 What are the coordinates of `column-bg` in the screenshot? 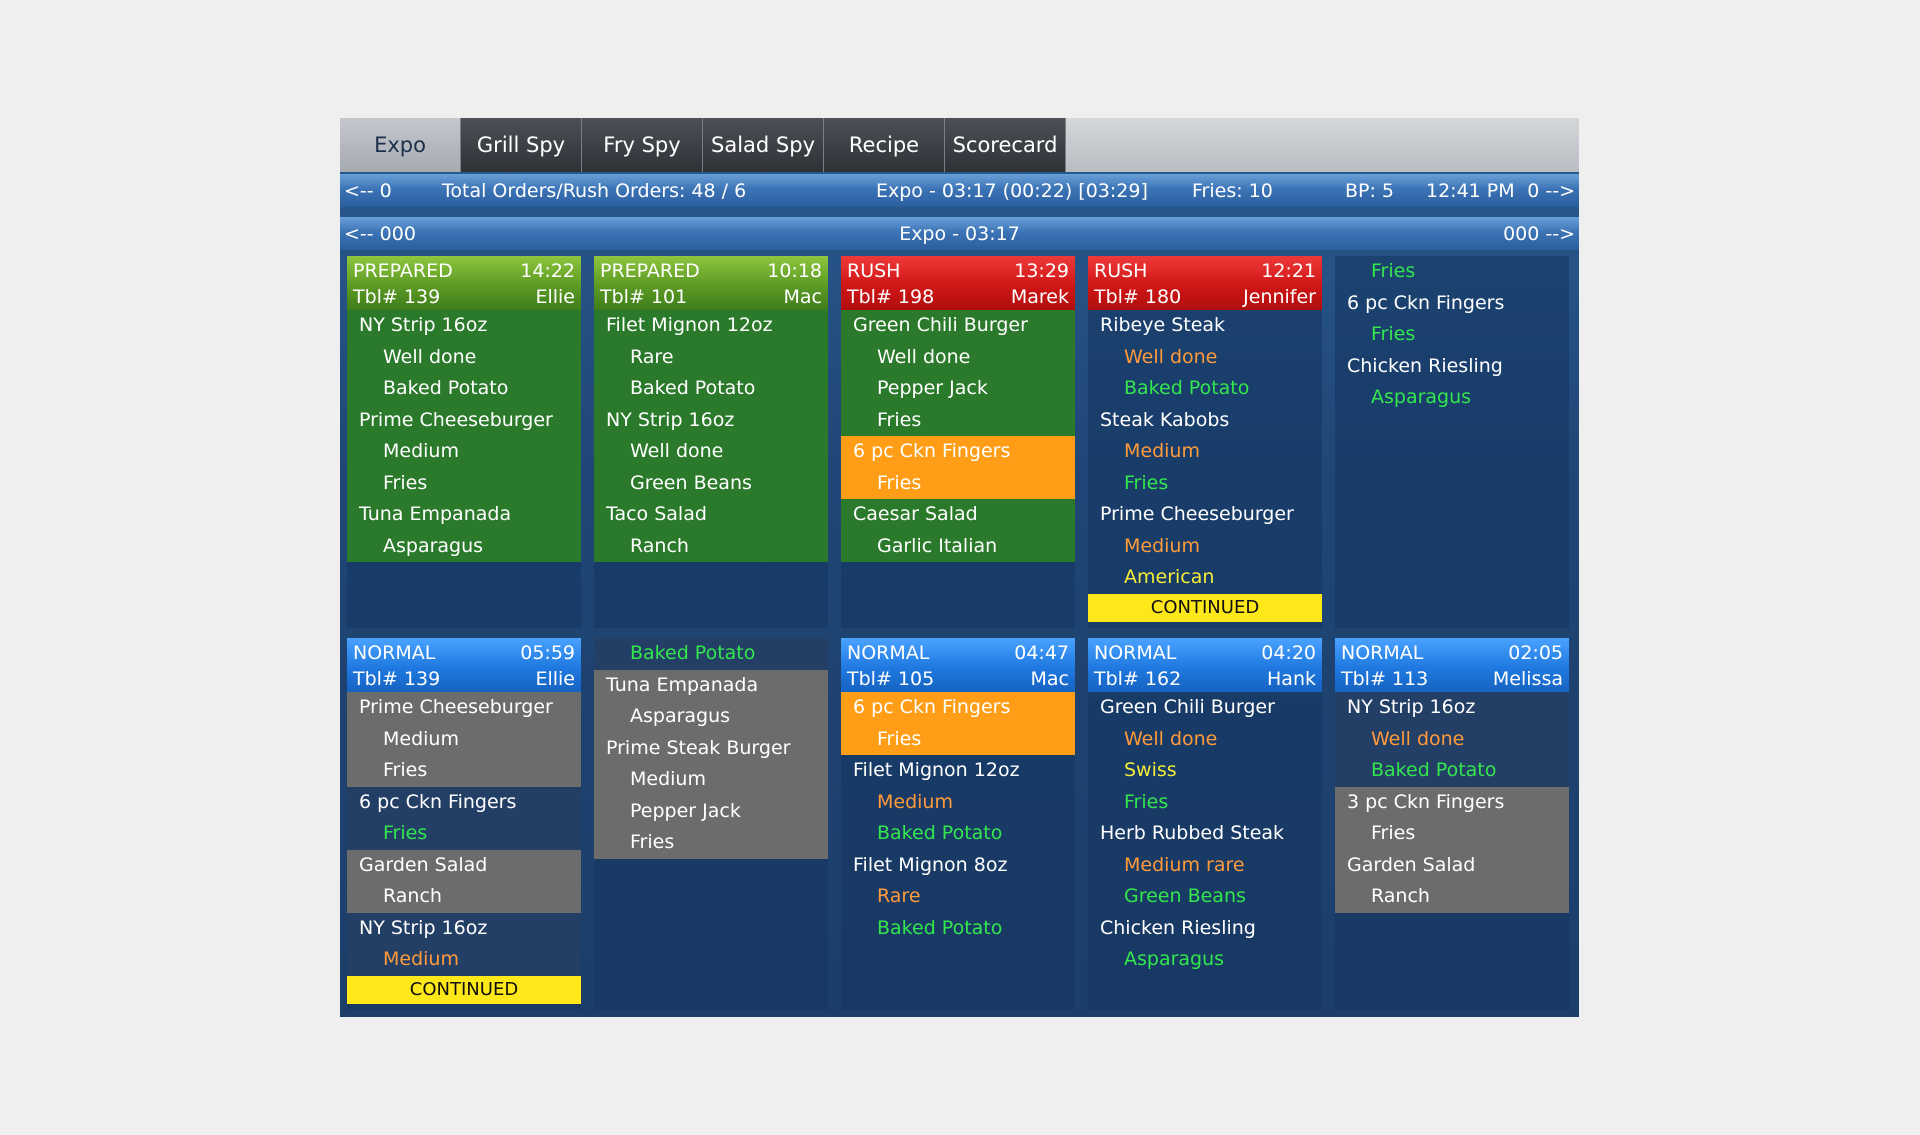 It's located at (1205, 442).